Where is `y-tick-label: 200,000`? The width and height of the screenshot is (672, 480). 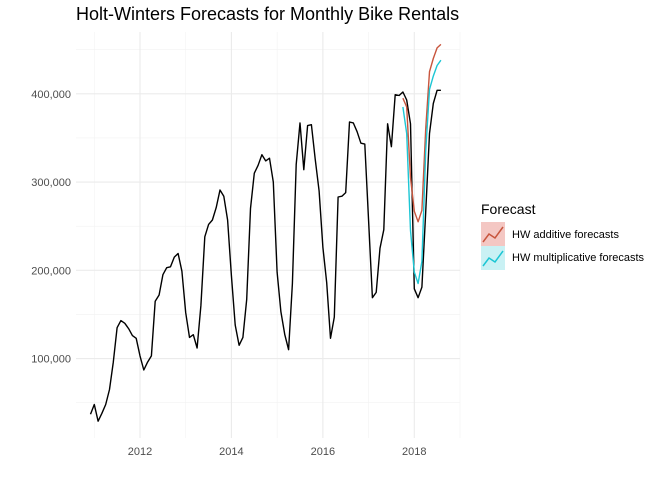 y-tick-label: 200,000 is located at coordinates (51, 271).